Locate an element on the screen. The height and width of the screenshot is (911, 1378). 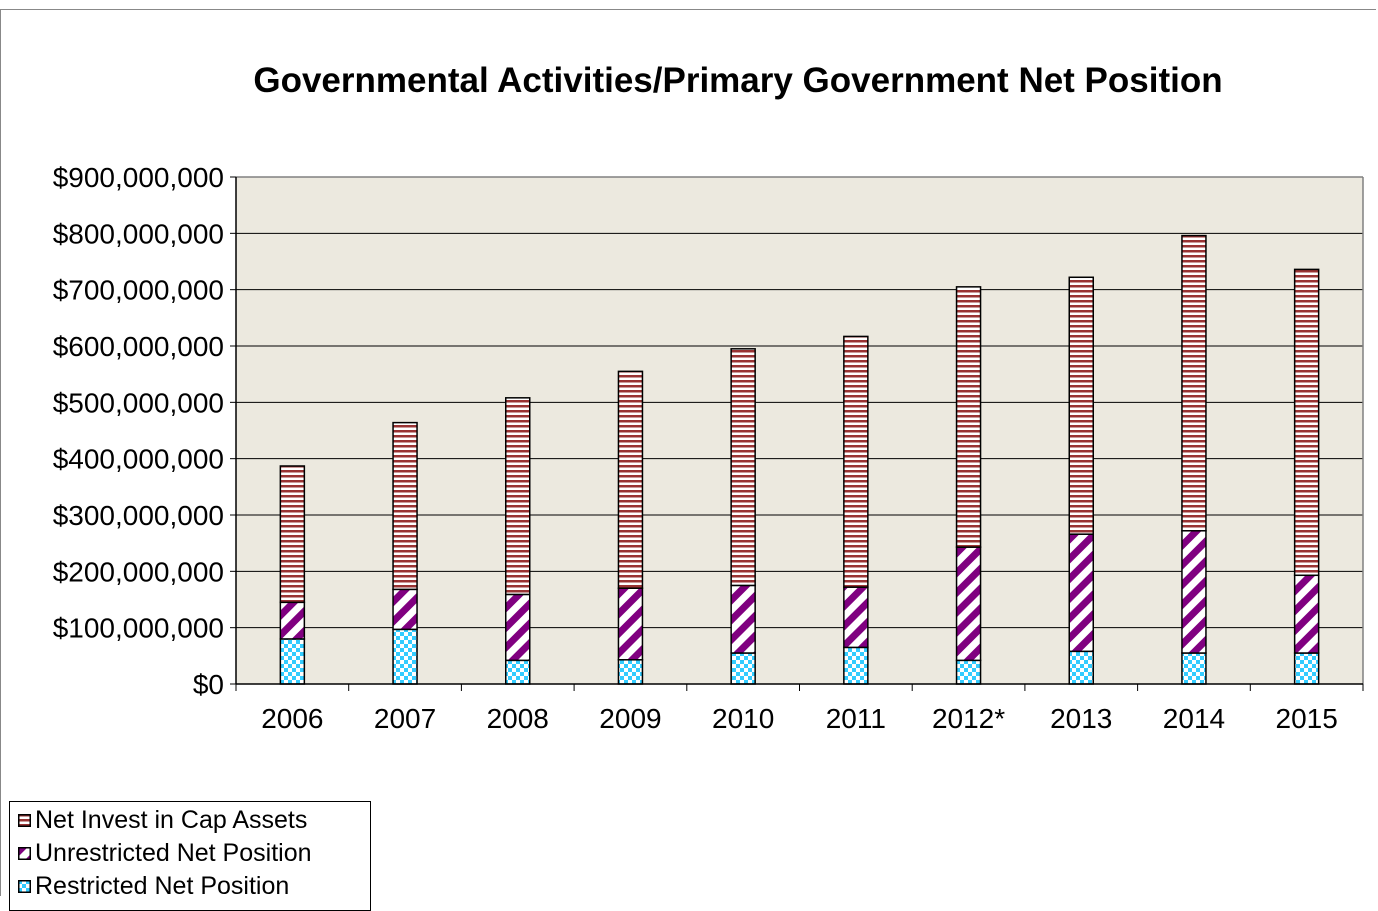
legend-label: Restricted Net Position is located at coordinates (162, 886).